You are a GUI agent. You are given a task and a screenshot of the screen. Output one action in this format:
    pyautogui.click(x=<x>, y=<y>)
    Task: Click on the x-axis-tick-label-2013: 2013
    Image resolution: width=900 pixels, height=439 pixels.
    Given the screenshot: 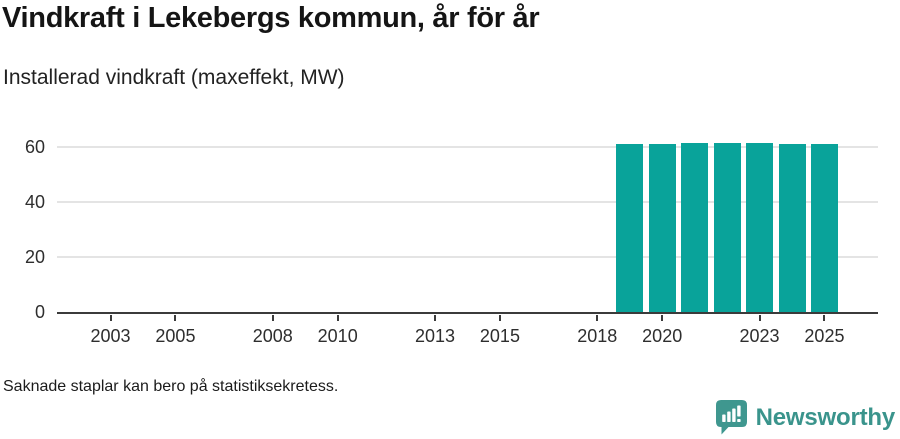 What is the action you would take?
    pyautogui.click(x=435, y=336)
    